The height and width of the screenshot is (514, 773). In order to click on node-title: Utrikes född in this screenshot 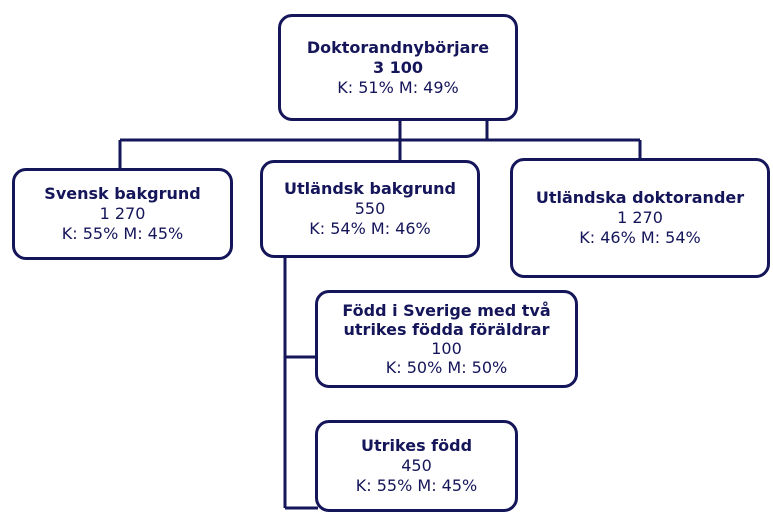, I will do `click(416, 445)`.